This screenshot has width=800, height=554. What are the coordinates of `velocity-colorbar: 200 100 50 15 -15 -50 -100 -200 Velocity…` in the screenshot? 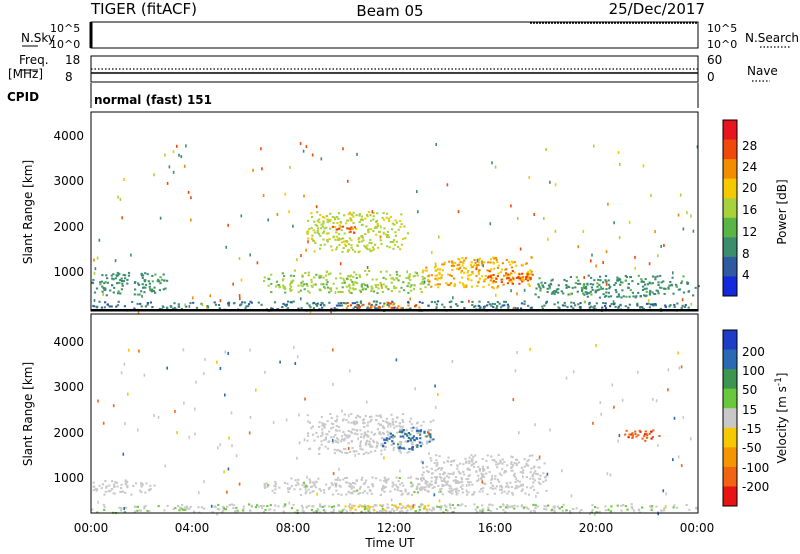 It's located at (755, 418).